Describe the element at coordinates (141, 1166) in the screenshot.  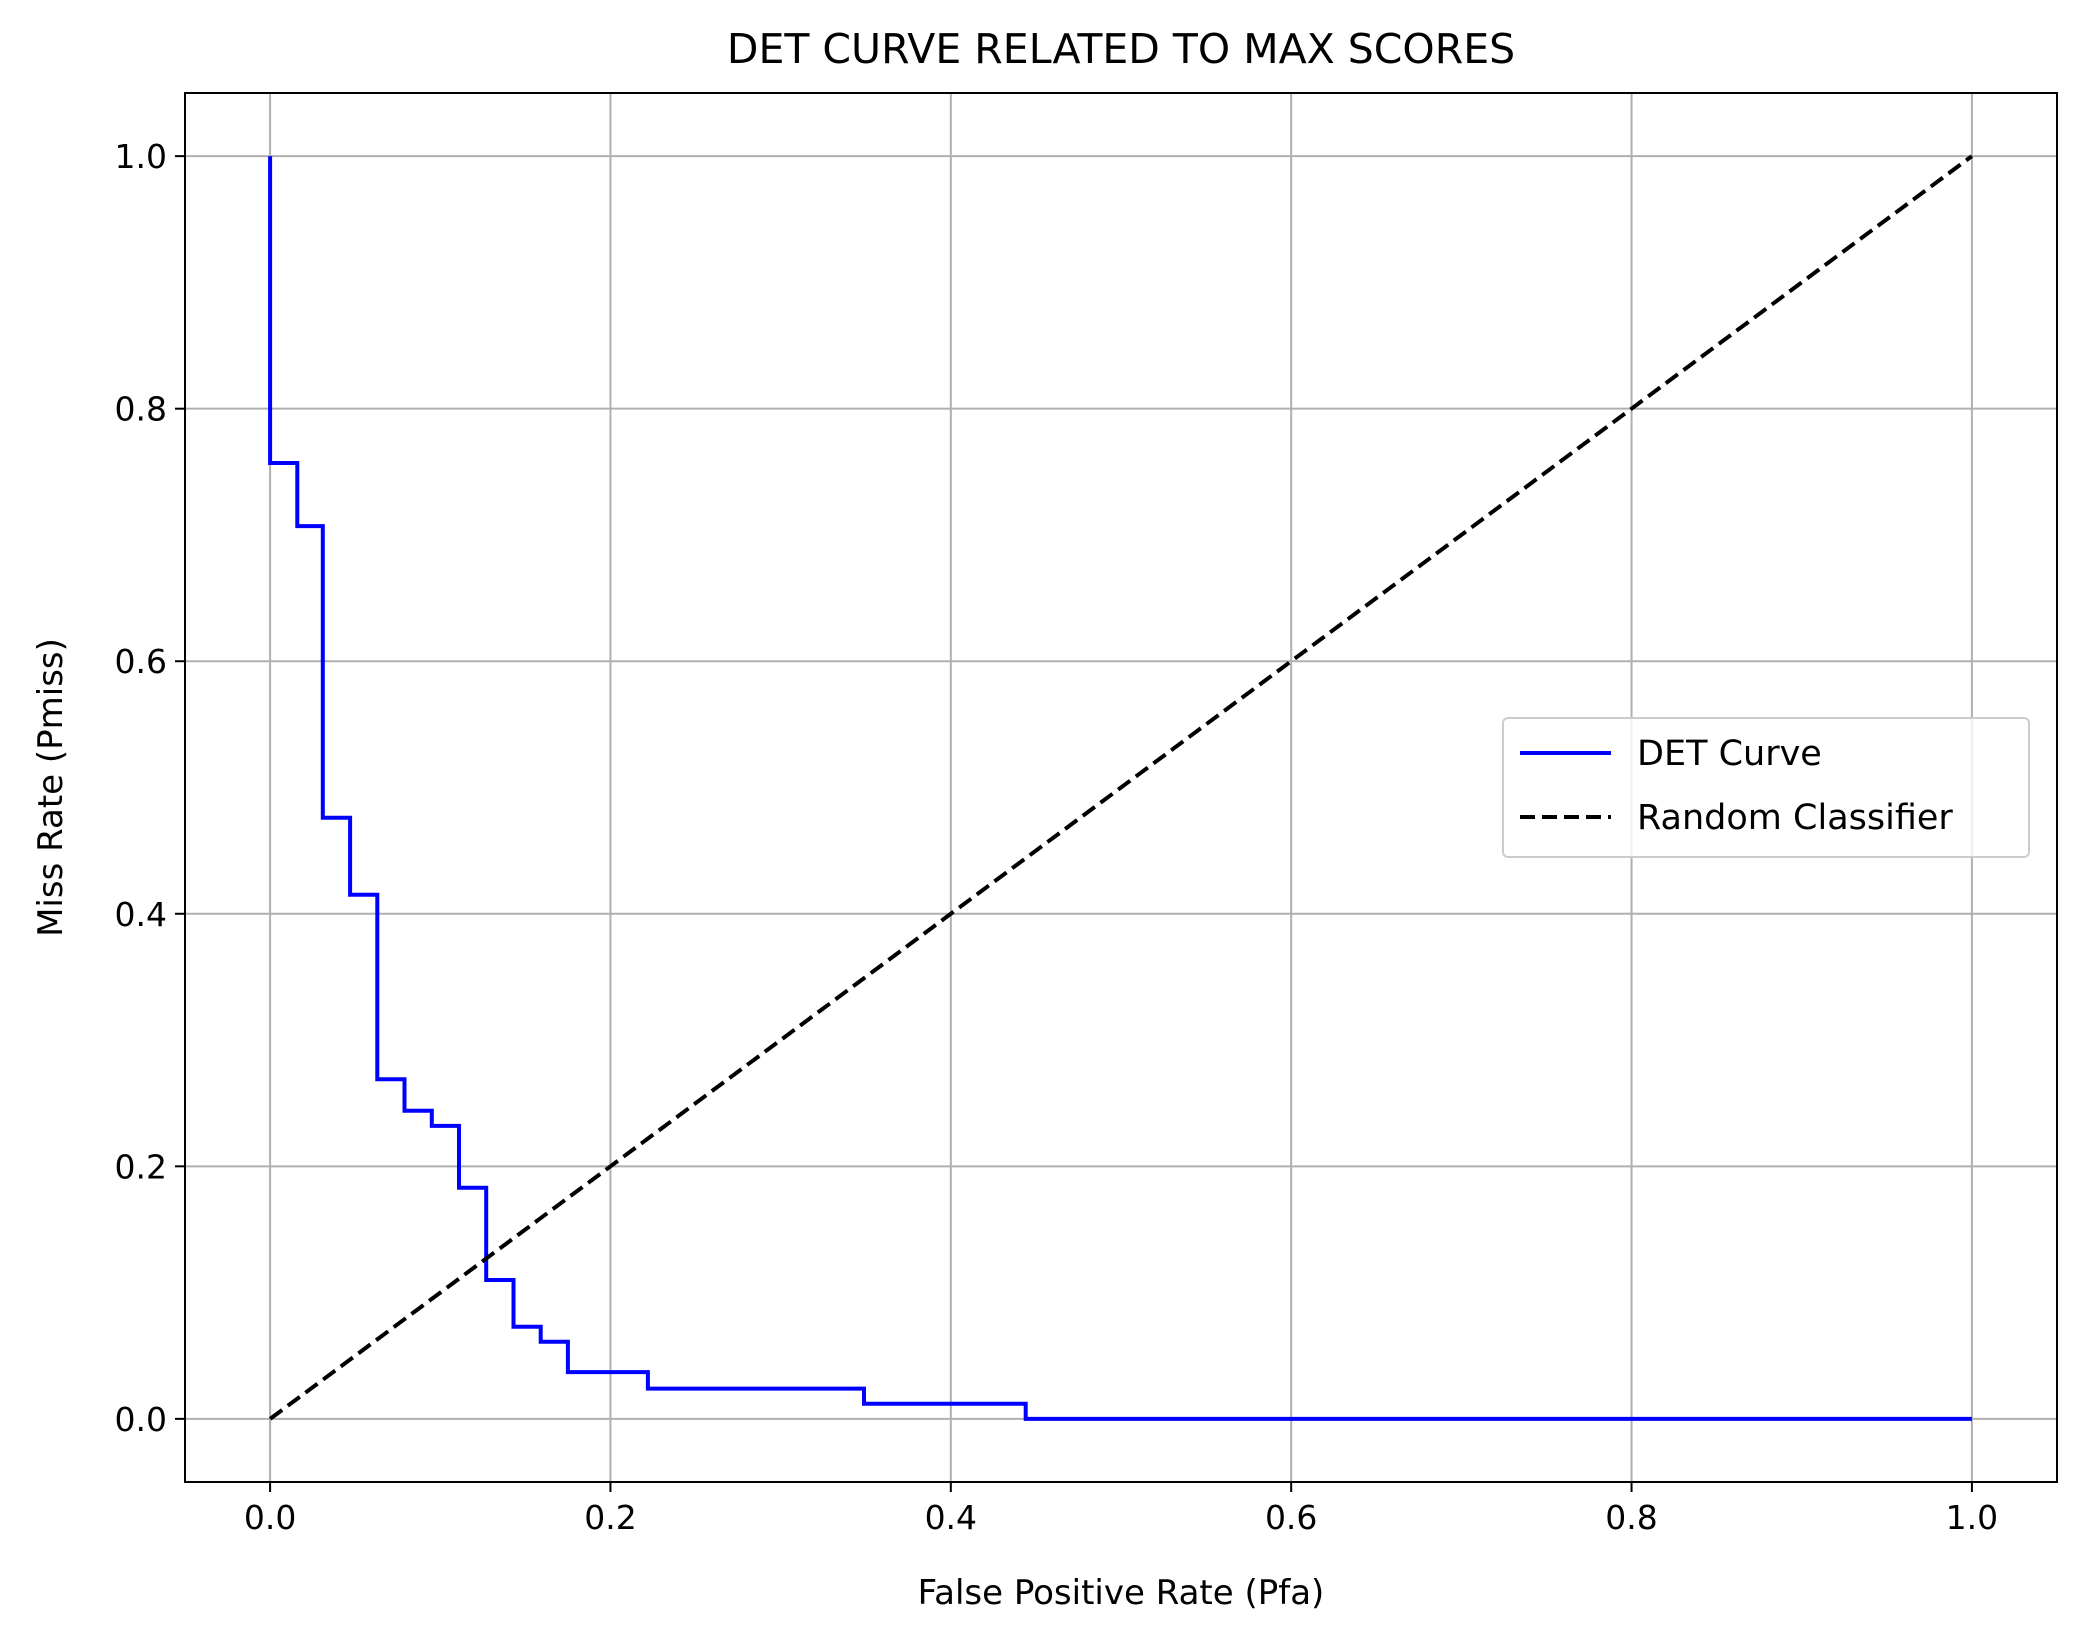
I see `y-tick-label: 0.2` at that location.